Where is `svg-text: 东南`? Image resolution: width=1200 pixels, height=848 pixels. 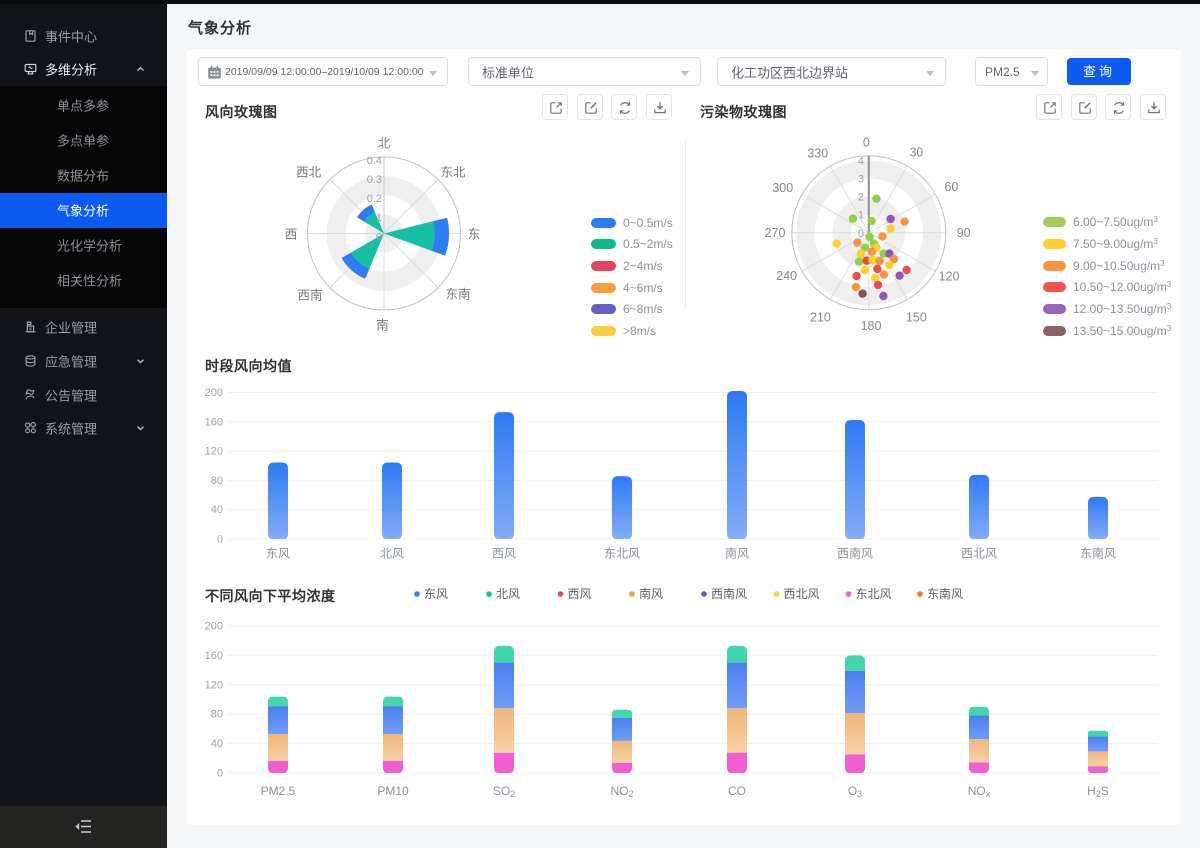
svg-text: 东南 is located at coordinates (457, 294).